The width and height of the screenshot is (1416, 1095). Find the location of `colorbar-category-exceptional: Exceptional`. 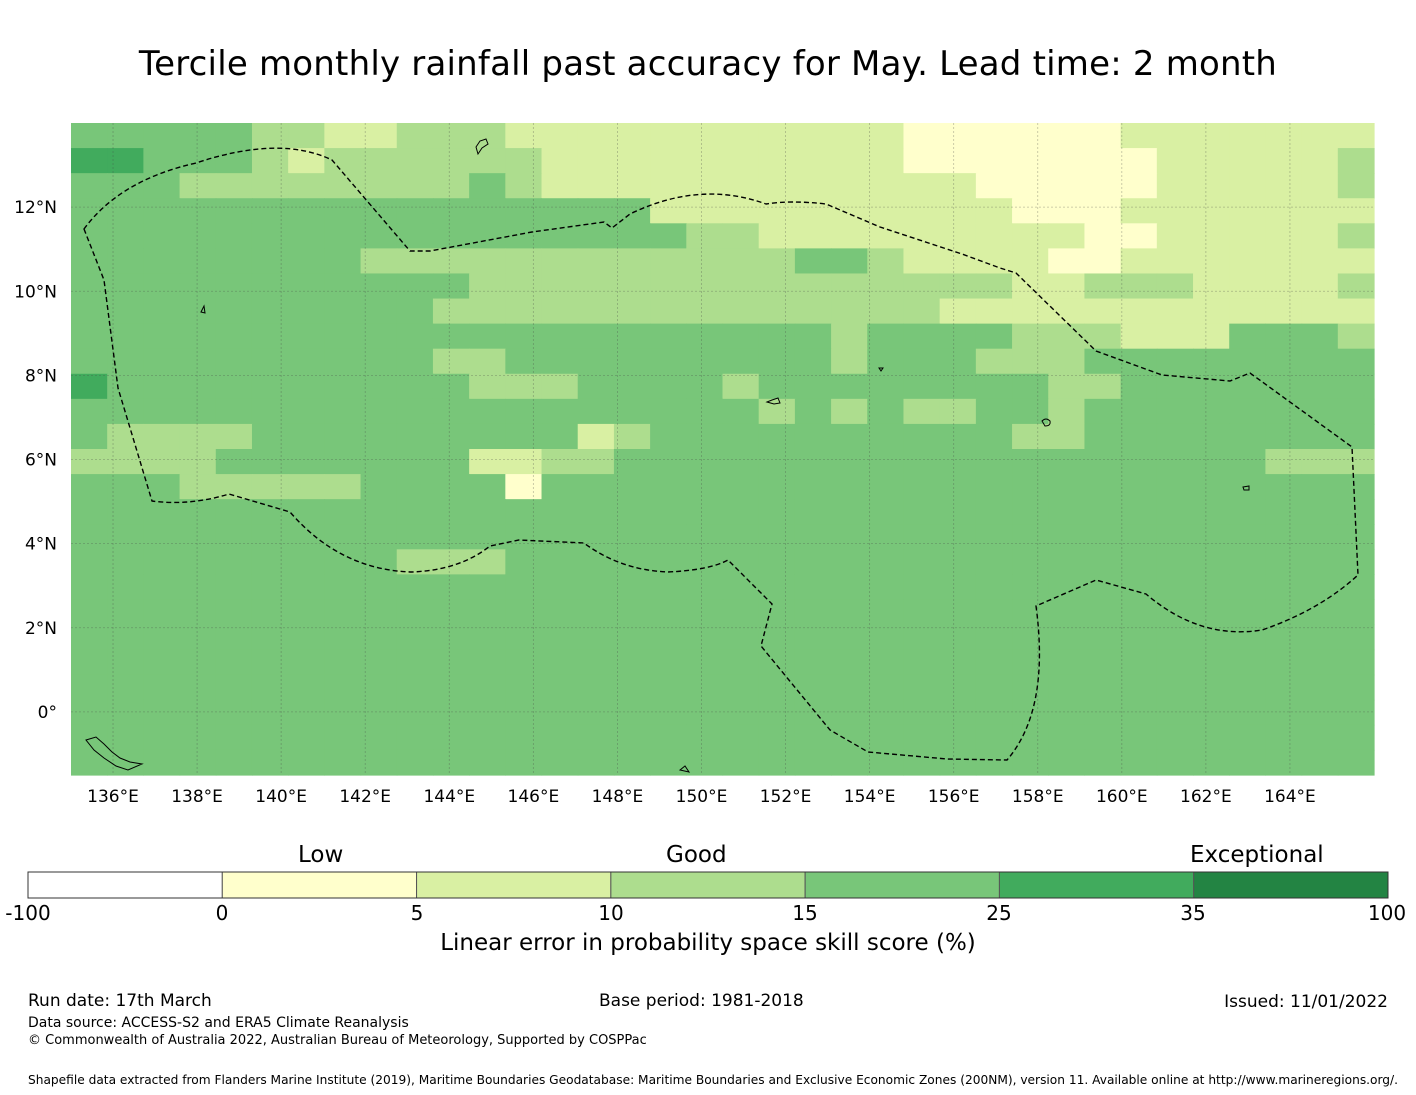

colorbar-category-exceptional: Exceptional is located at coordinates (1257, 855).